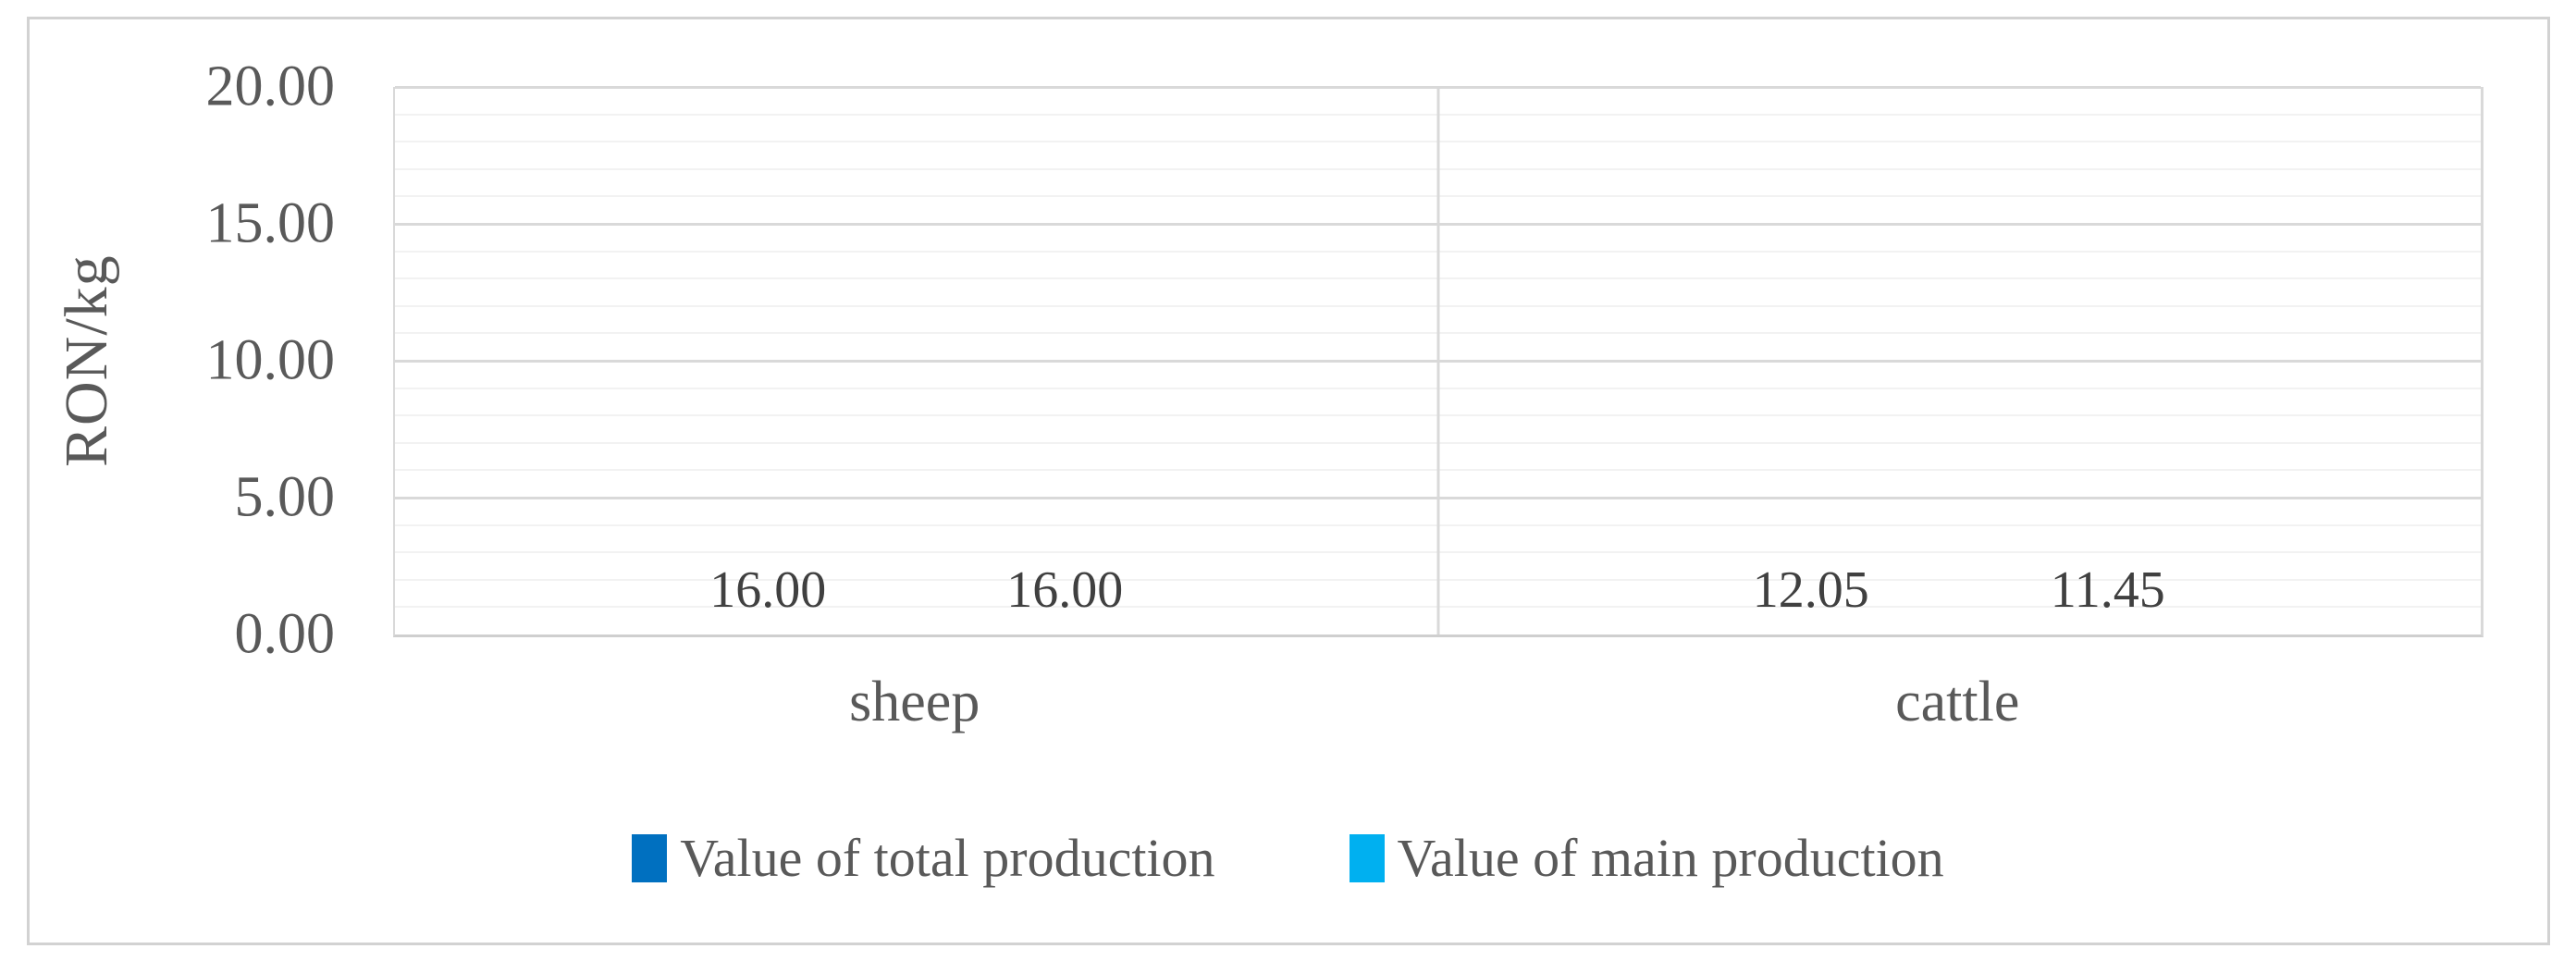 Image resolution: width=2576 pixels, height=961 pixels. Describe the element at coordinates (947, 858) in the screenshot. I see `legend-label: Value of total production` at that location.